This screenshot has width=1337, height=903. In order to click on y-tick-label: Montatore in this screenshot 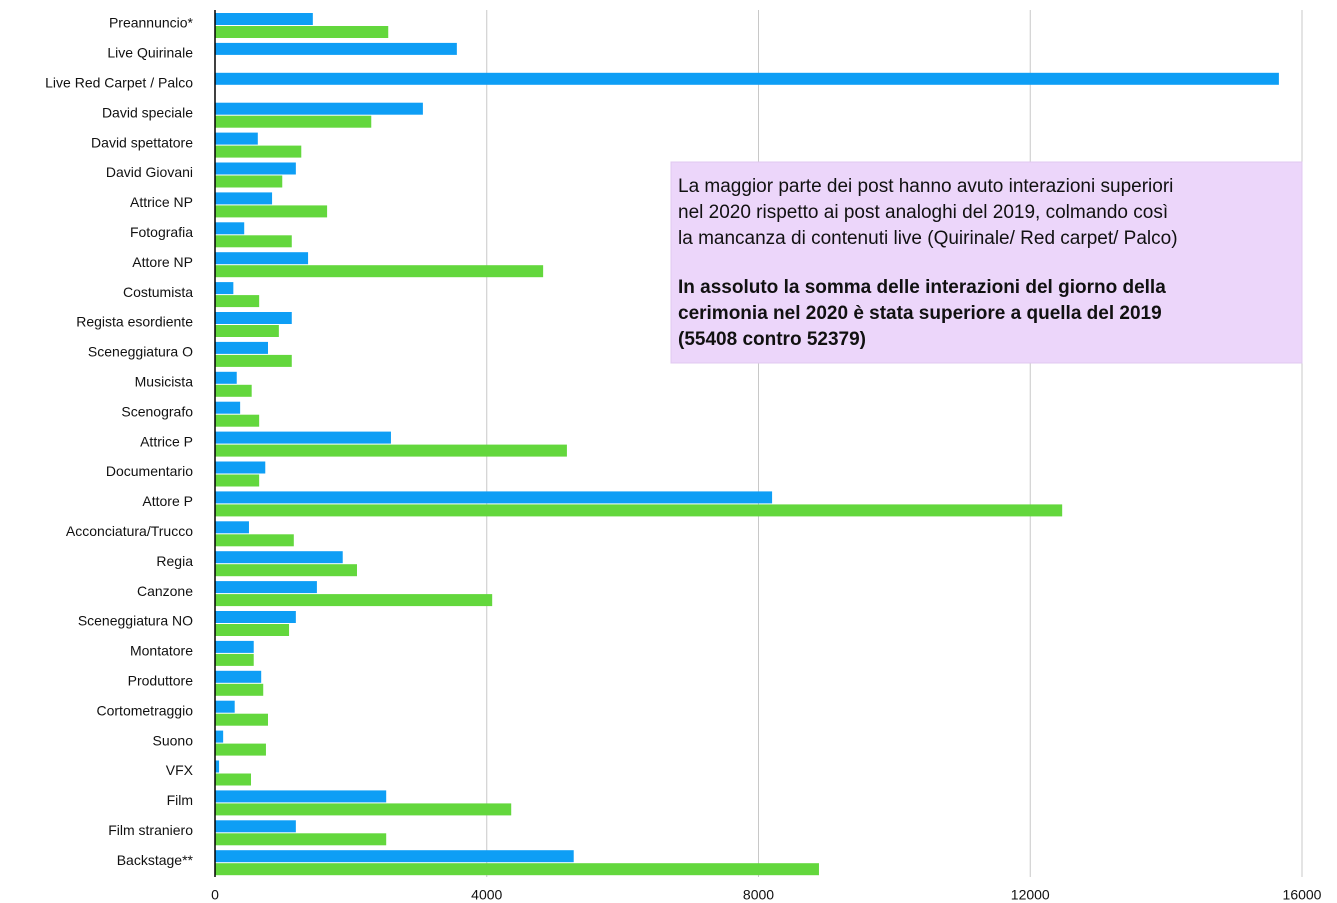, I will do `click(161, 651)`.